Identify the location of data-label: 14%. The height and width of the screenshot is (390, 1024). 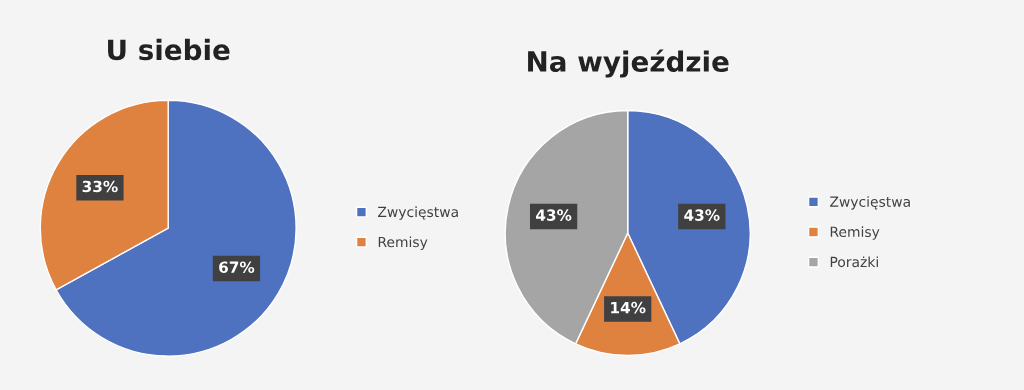
(628, 307).